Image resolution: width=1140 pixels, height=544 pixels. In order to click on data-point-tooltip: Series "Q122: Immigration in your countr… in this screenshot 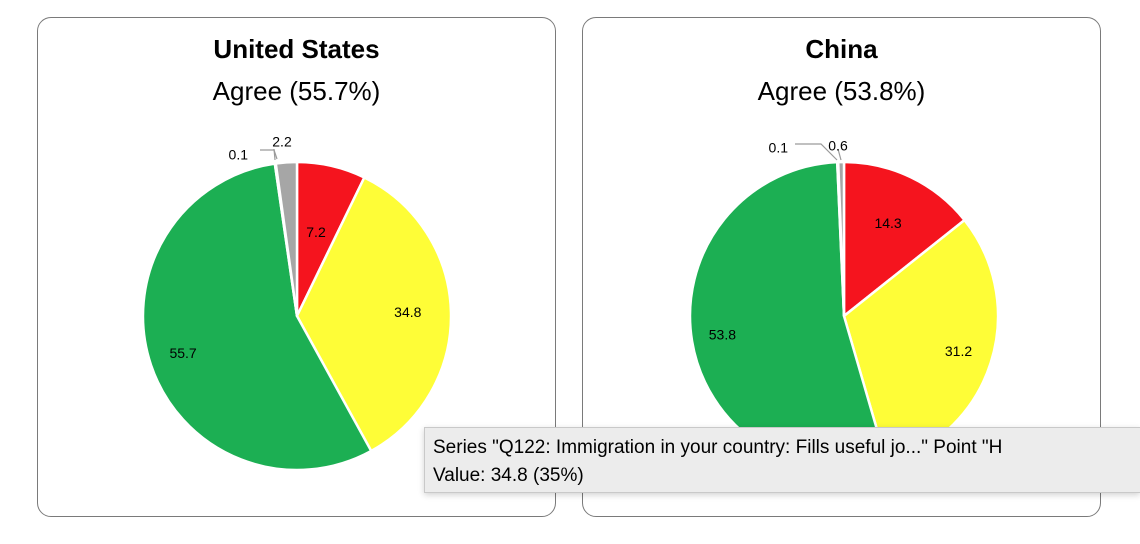, I will do `click(782, 460)`.